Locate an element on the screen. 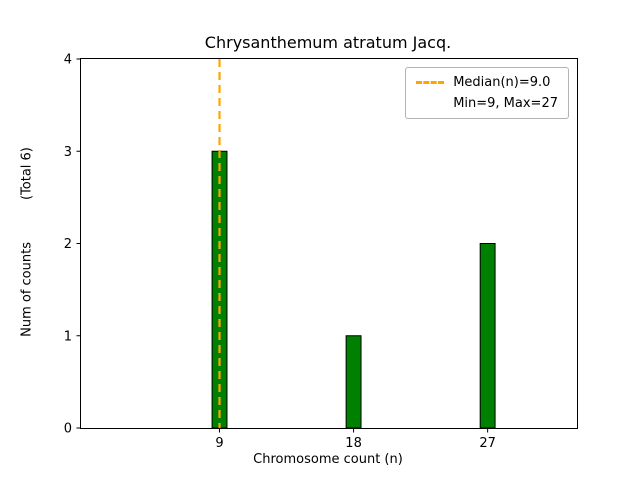 The height and width of the screenshot is (480, 640). legend-entry: Median(n)=9.0 is located at coordinates (487, 82).